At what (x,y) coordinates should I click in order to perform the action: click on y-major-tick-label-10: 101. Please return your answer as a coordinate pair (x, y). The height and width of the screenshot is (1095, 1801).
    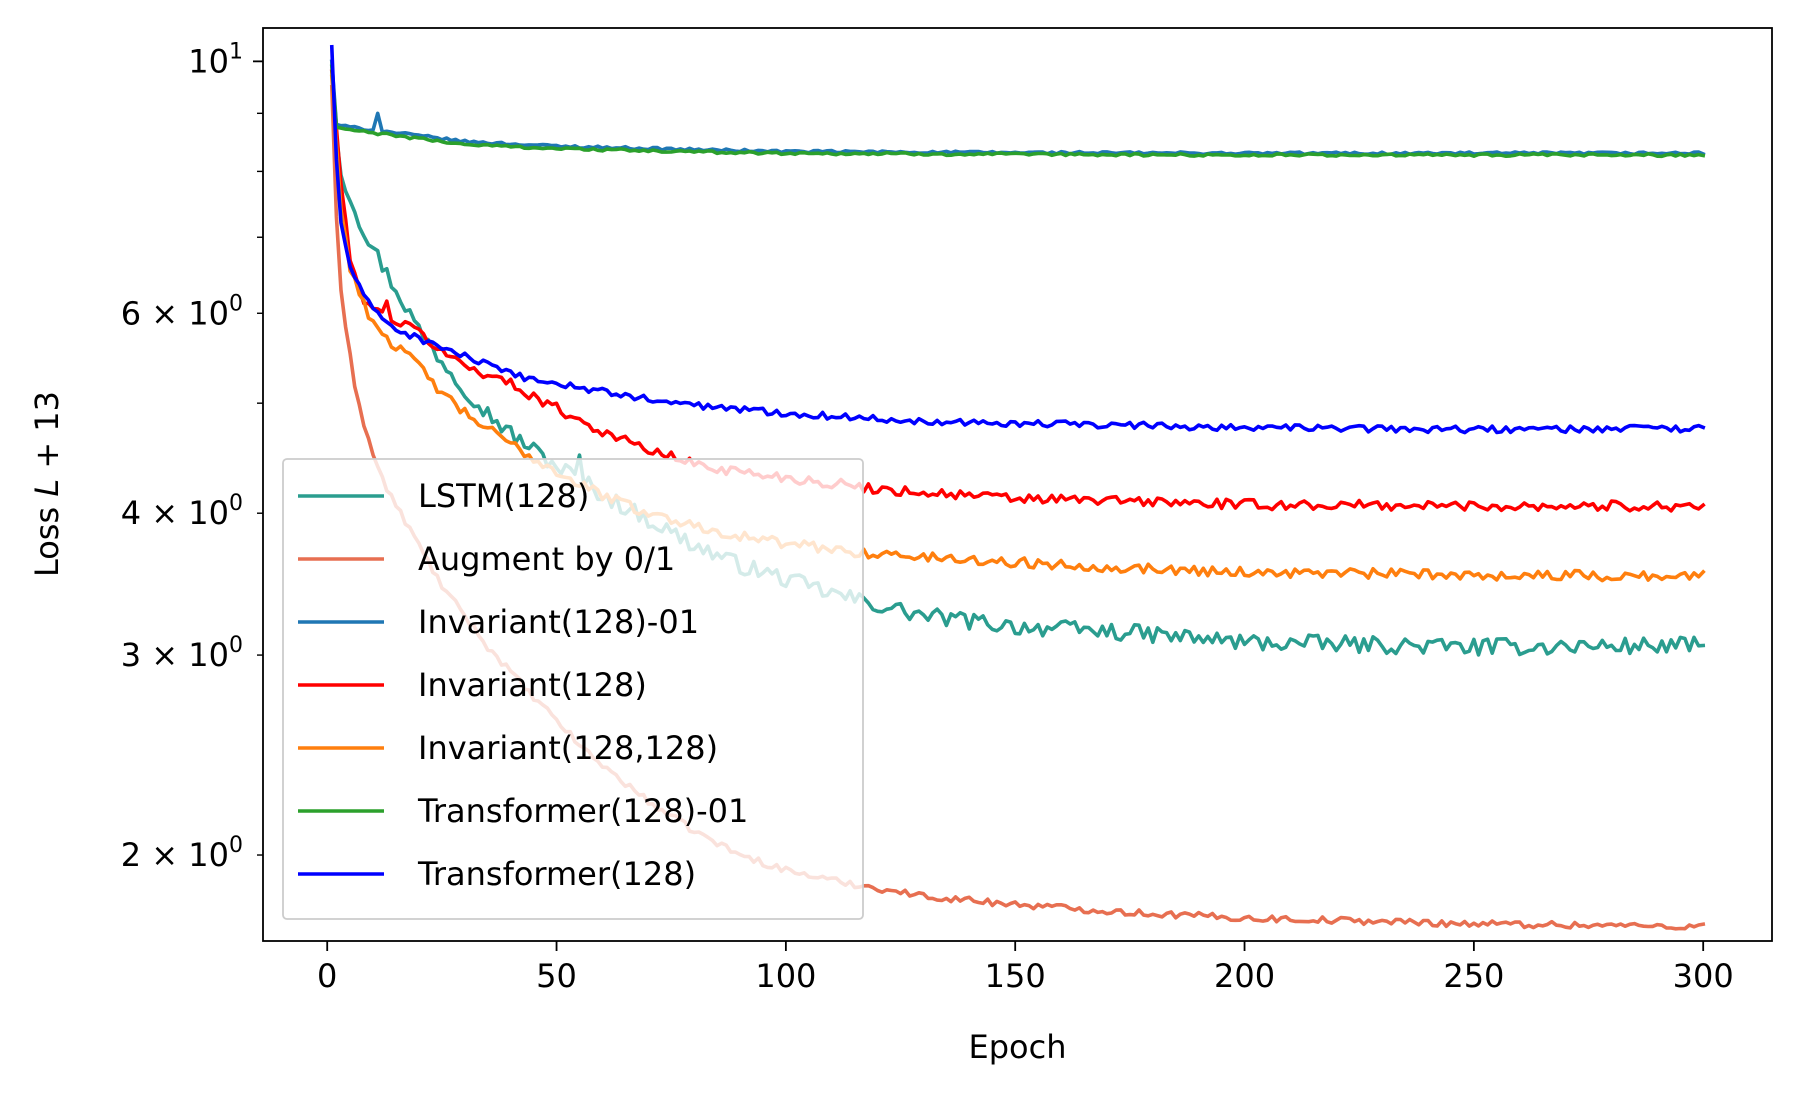
    Looking at the image, I should click on (215, 59).